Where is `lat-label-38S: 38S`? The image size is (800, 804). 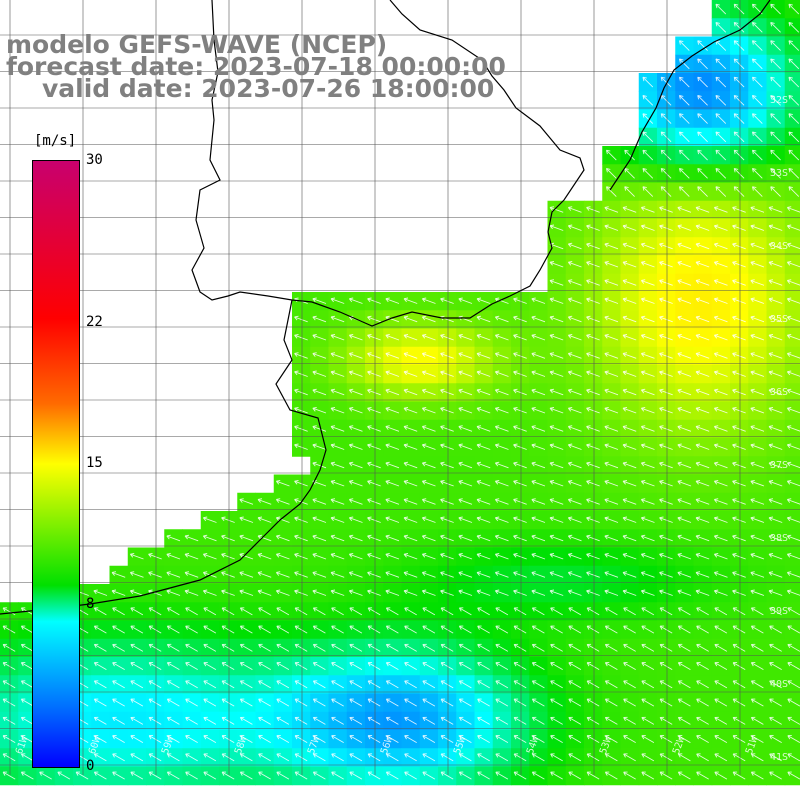
lat-label-38S: 38S is located at coordinates (779, 538).